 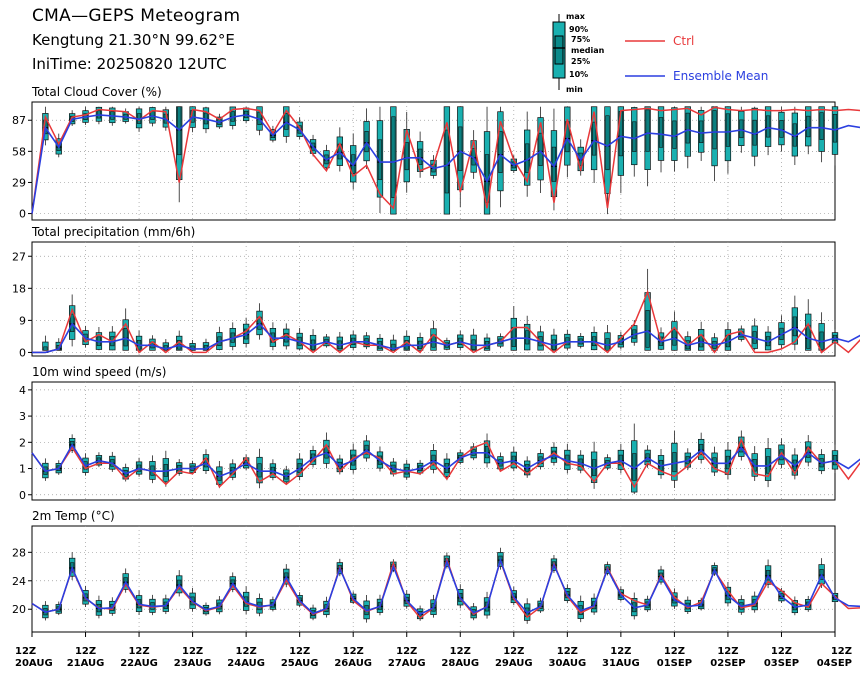 What do you see at coordinates (300, 663) in the screenshot?
I see `xtick-date-label: 25AUG` at bounding box center [300, 663].